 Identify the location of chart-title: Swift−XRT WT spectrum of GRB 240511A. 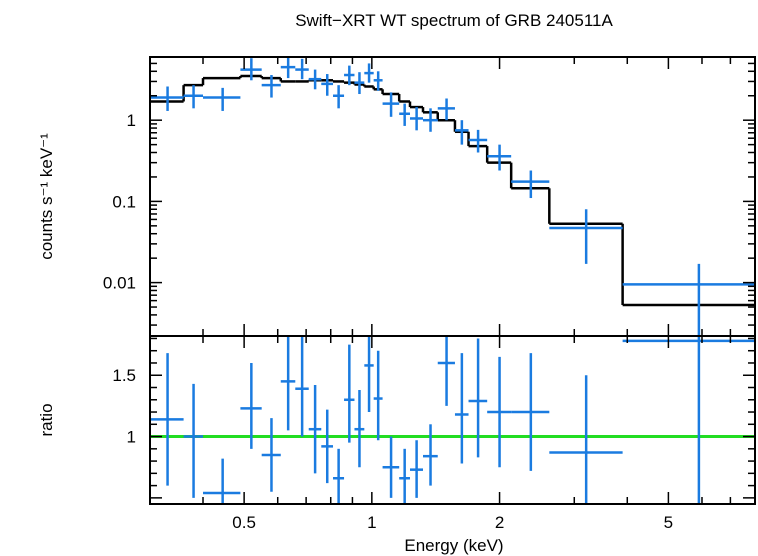
(454, 20).